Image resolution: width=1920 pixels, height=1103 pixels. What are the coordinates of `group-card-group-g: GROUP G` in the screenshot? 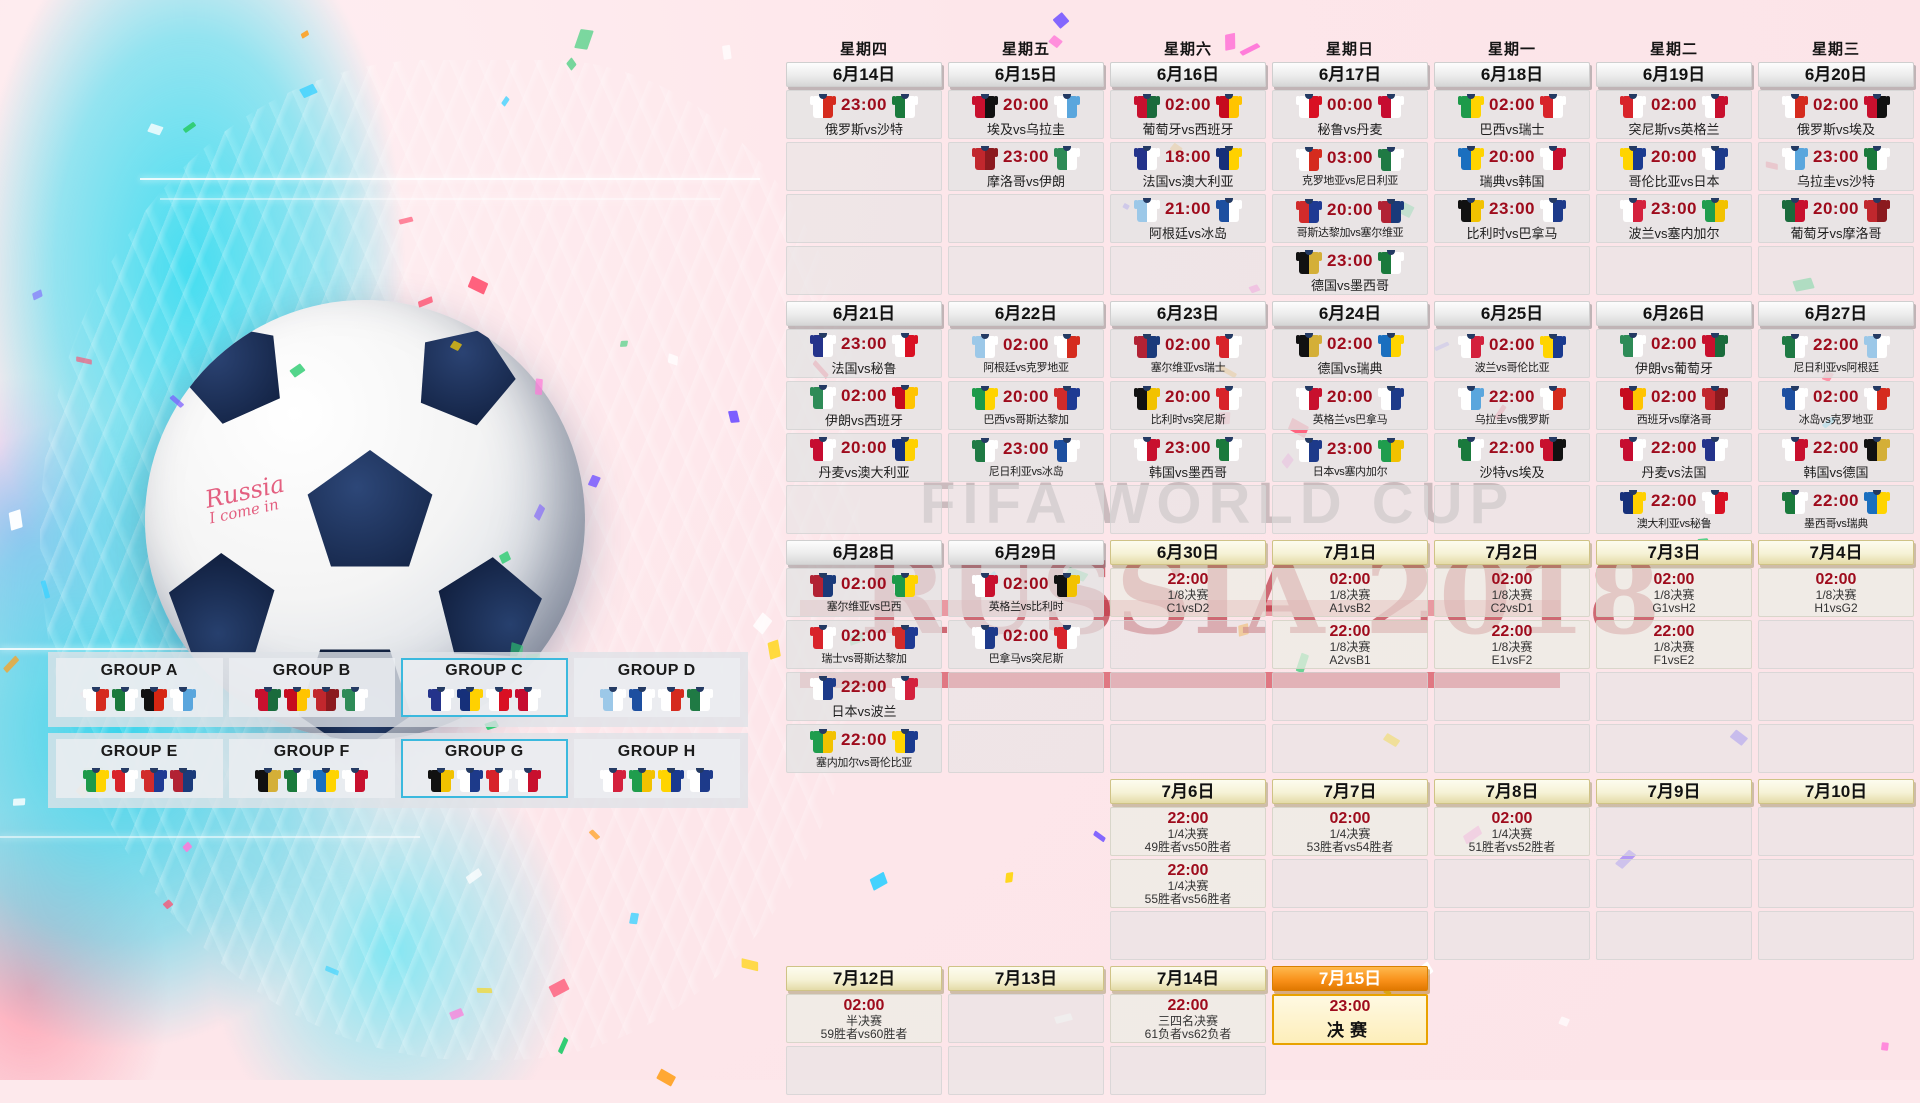 It's located at (484, 768).